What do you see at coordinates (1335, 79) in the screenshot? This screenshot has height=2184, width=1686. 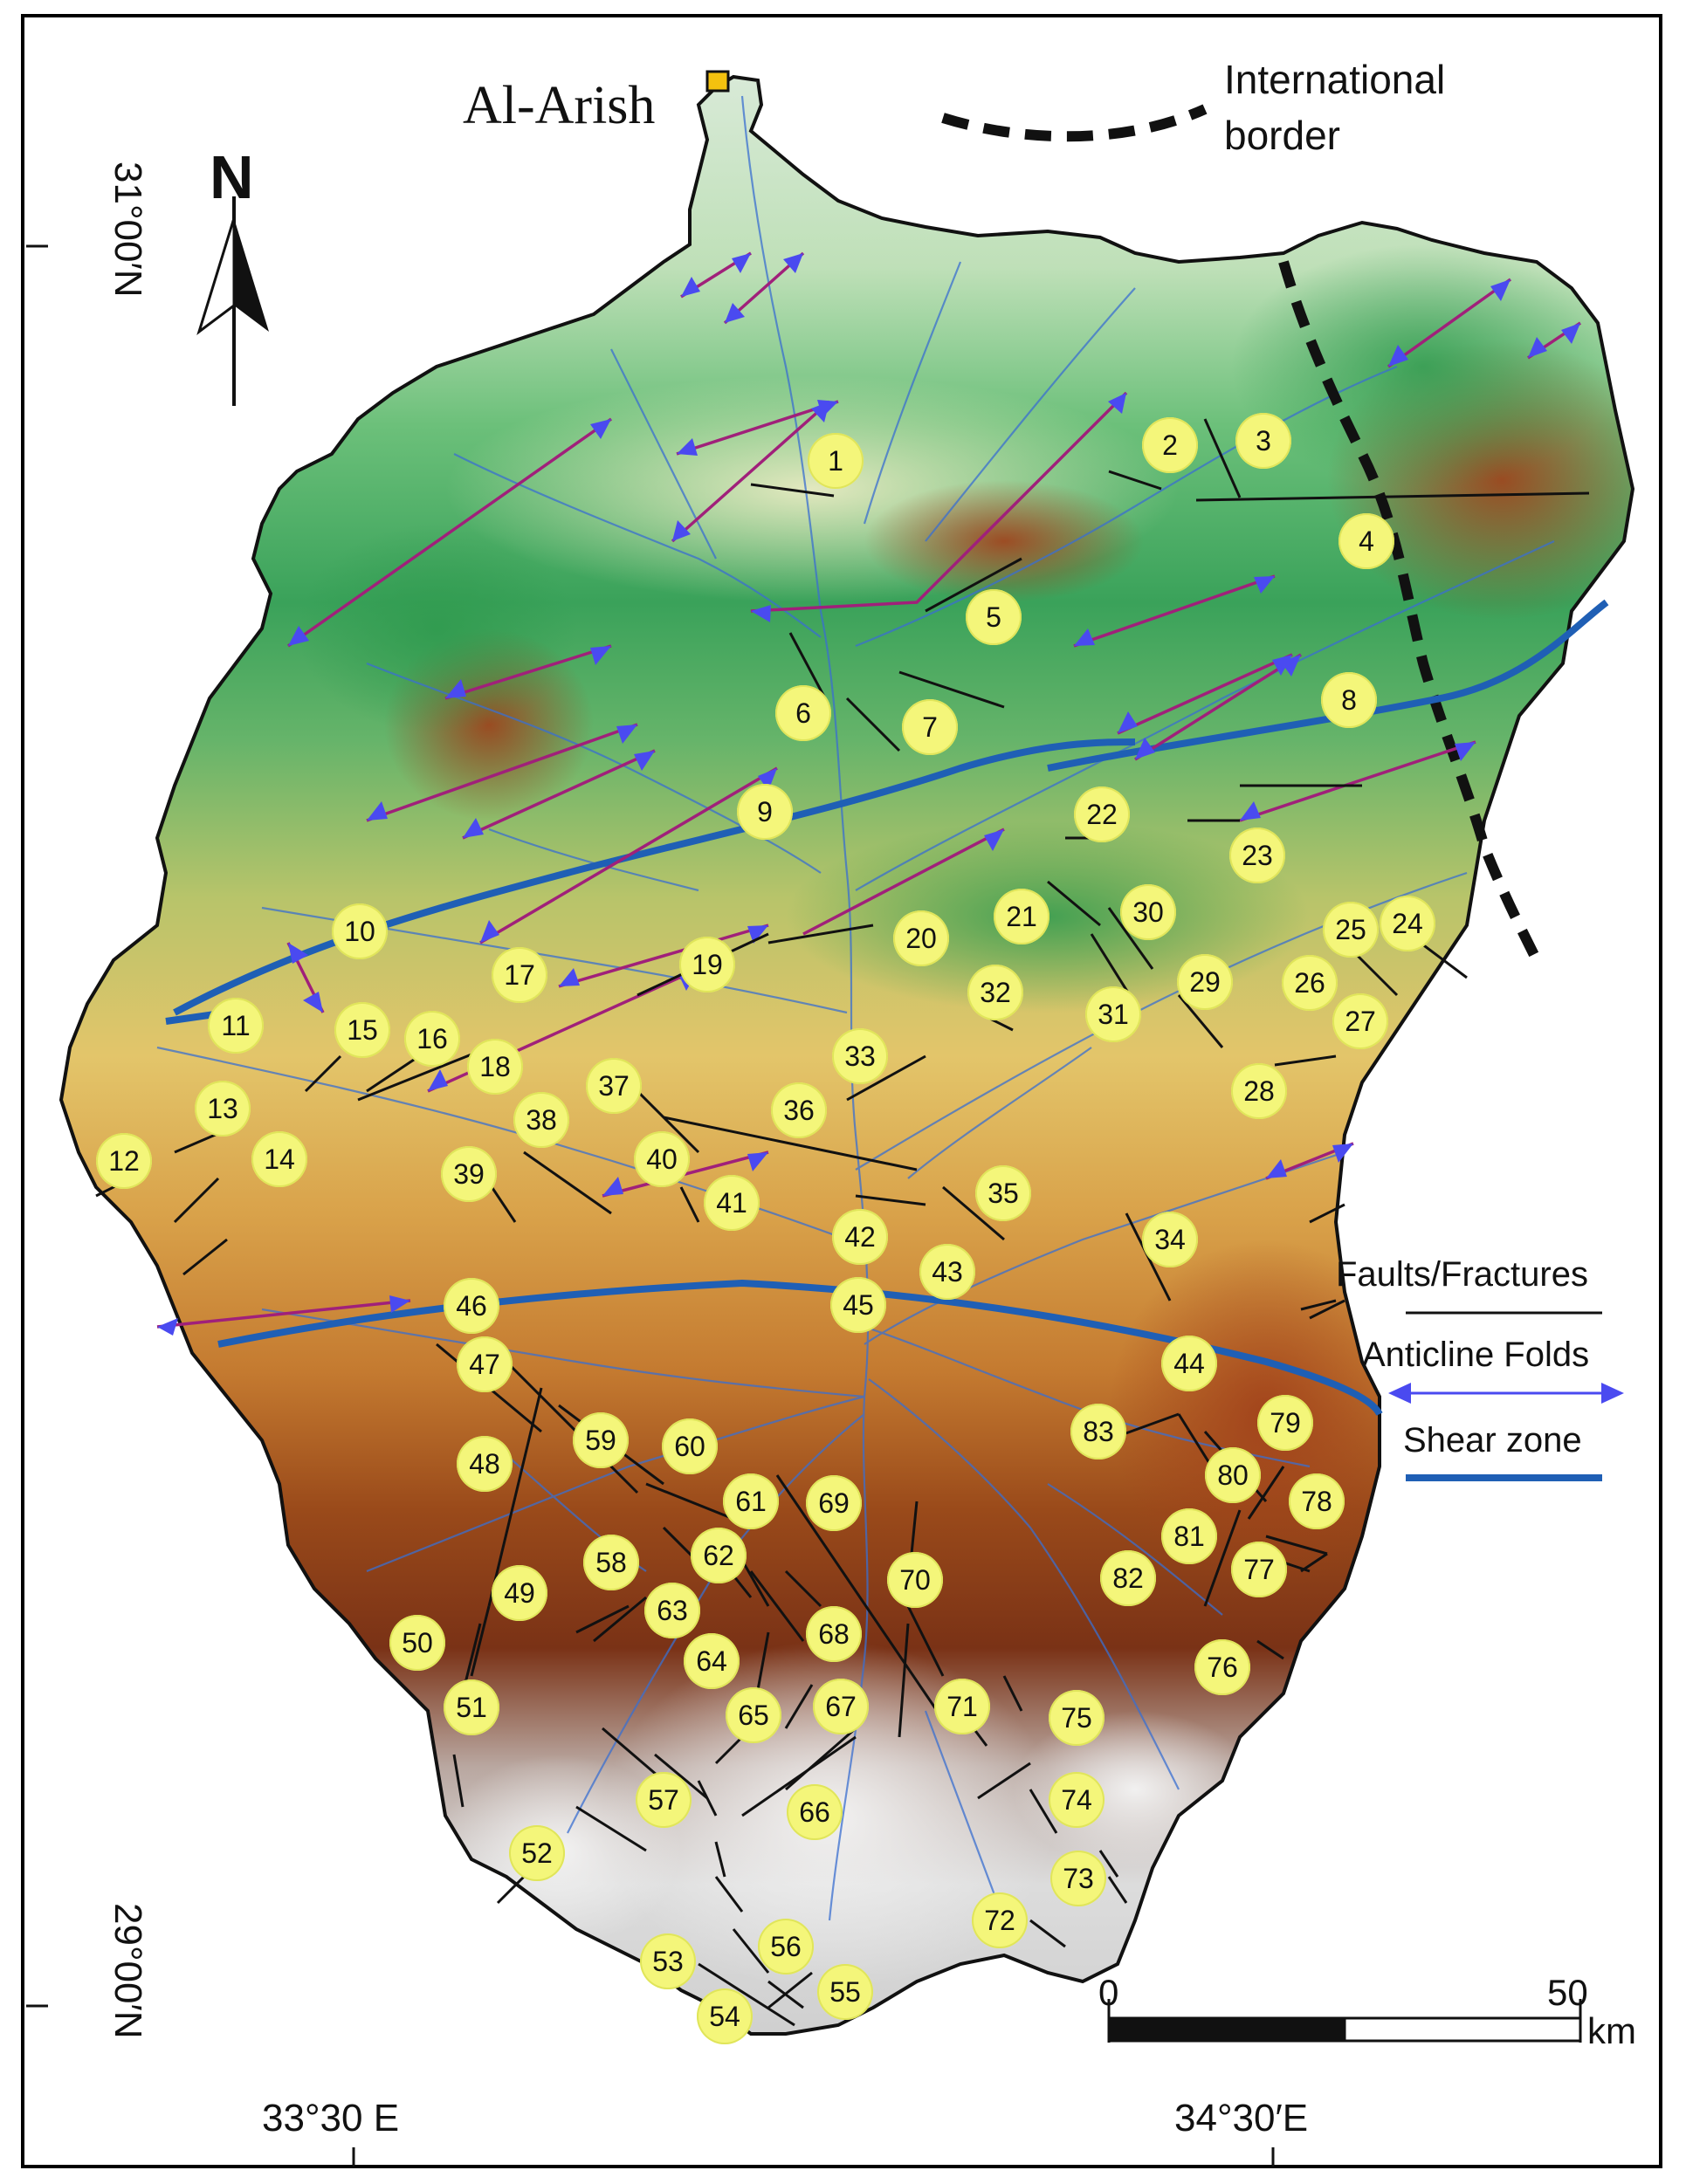 I see `legend-border-label-line1: International` at bounding box center [1335, 79].